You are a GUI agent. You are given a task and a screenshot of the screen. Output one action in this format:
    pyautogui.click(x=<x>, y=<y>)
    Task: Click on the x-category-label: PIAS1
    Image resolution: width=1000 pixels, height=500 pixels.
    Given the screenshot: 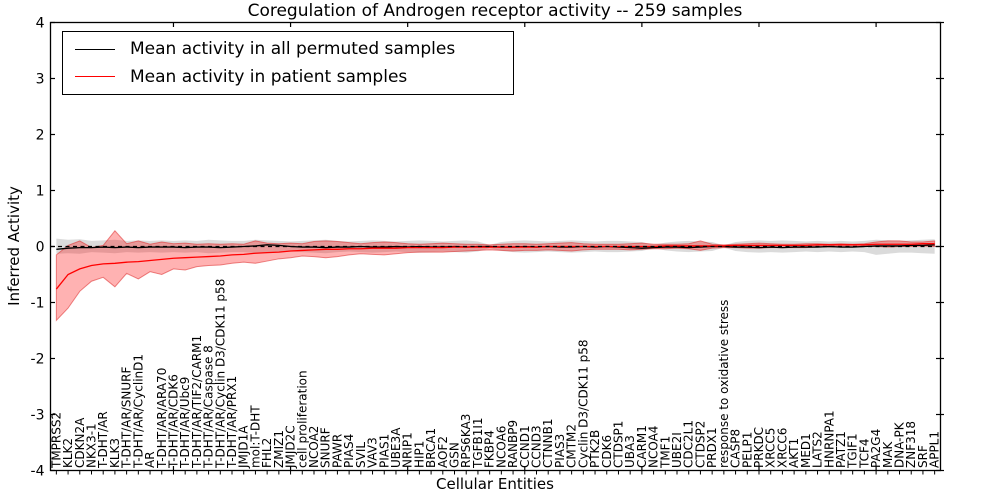 What is the action you would take?
    pyautogui.click(x=384, y=451)
    